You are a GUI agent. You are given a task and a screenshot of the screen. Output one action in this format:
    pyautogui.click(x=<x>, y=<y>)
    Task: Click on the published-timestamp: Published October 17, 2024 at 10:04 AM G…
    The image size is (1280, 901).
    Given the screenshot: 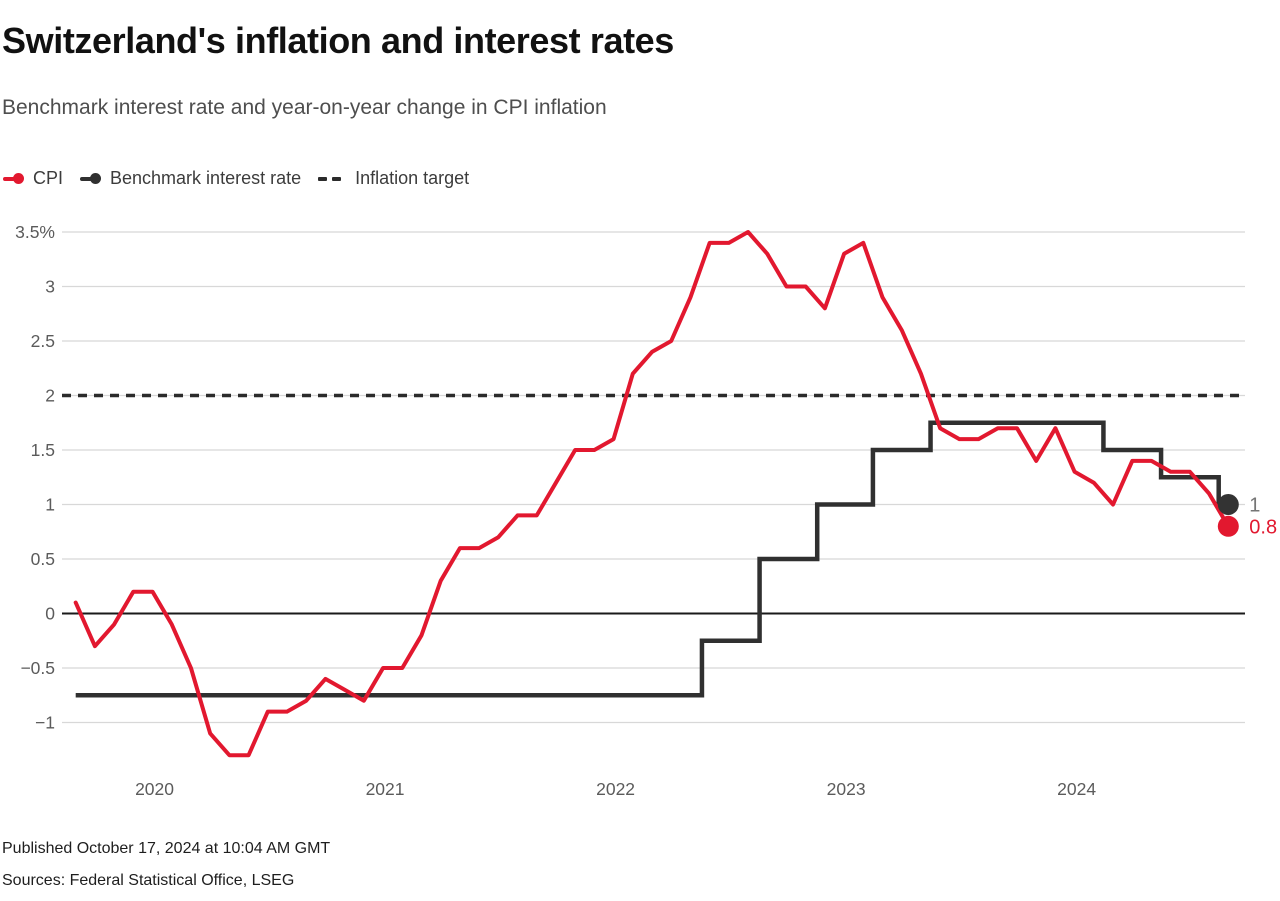 What is the action you would take?
    pyautogui.click(x=166, y=848)
    